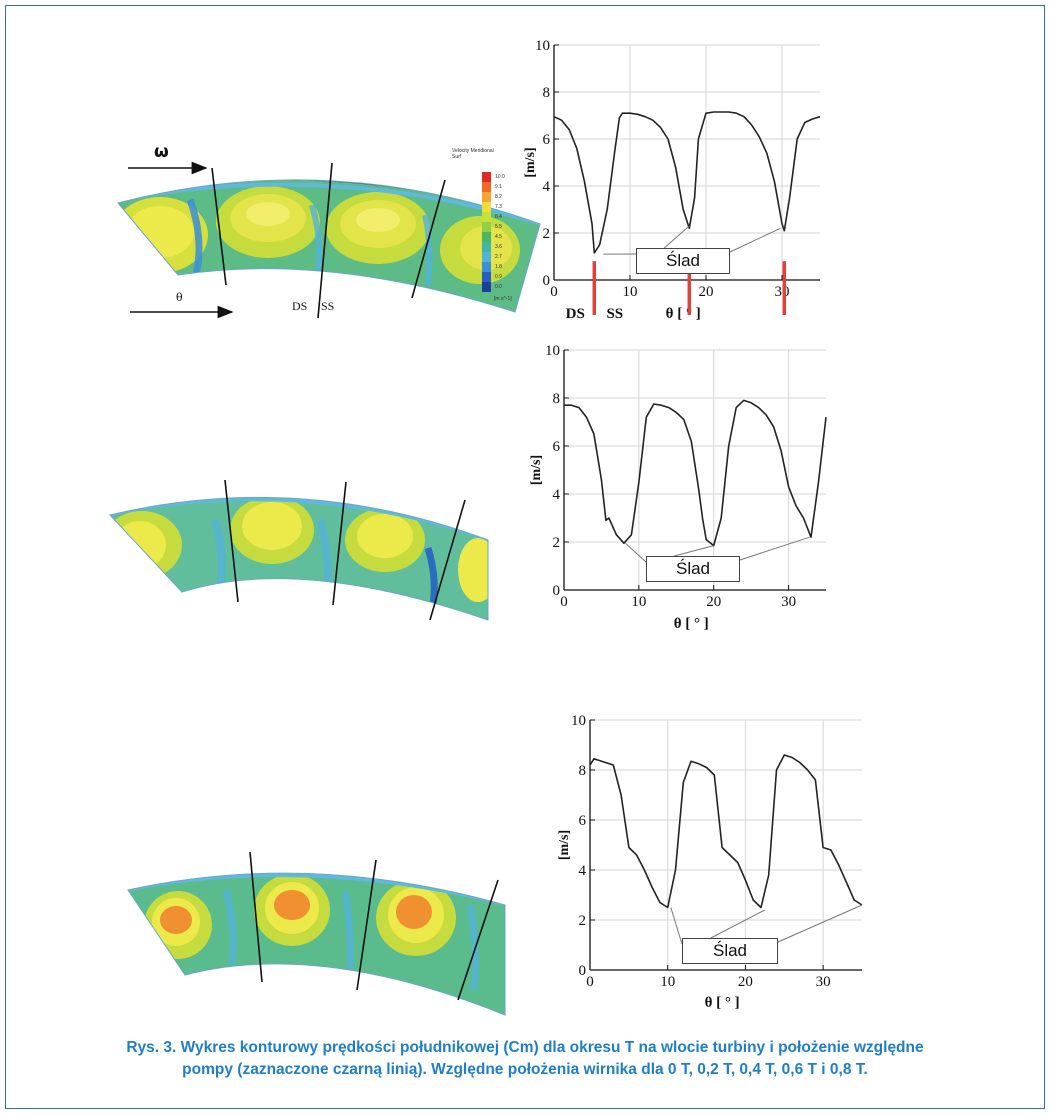 This screenshot has width=1051, height=1115. What do you see at coordinates (498, 217) in the screenshot?
I see `colorbar-tick-label: 6.4` at bounding box center [498, 217].